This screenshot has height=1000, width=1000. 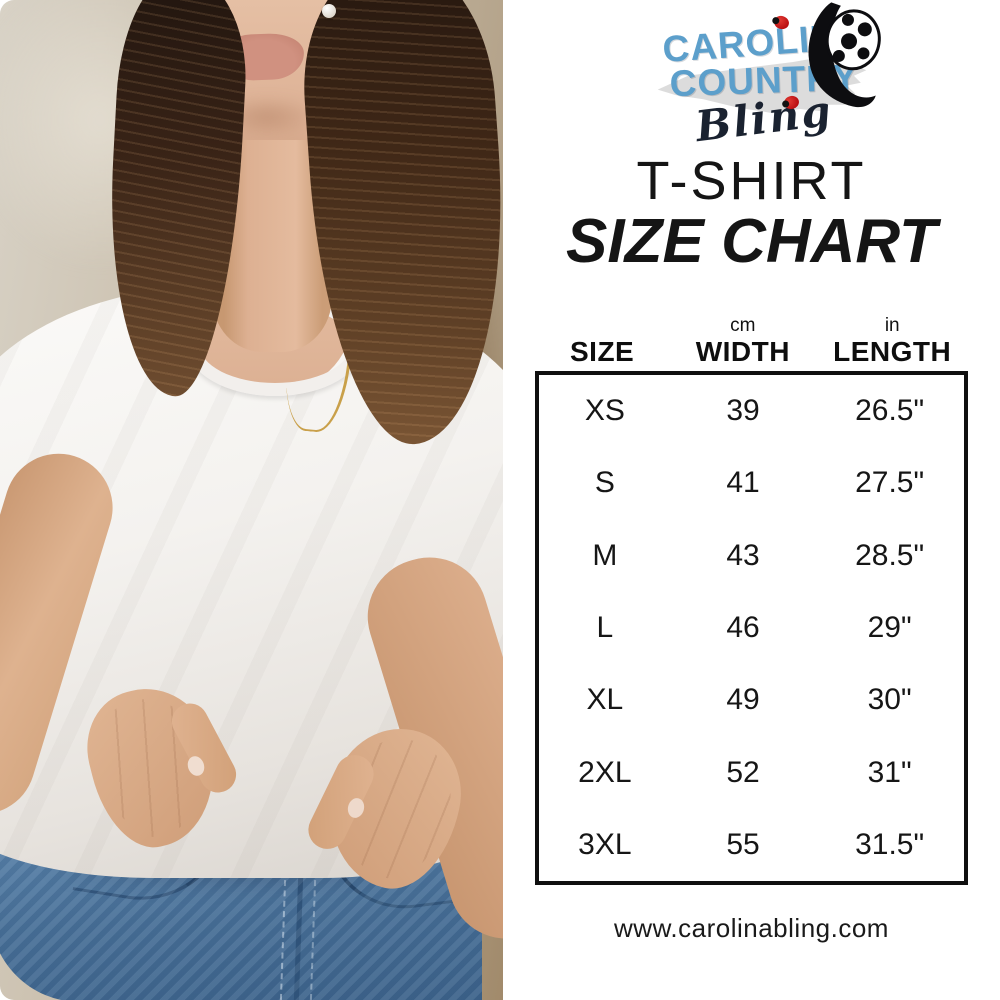 I want to click on table-row: 2XL 52 31", so click(x=751, y=772).